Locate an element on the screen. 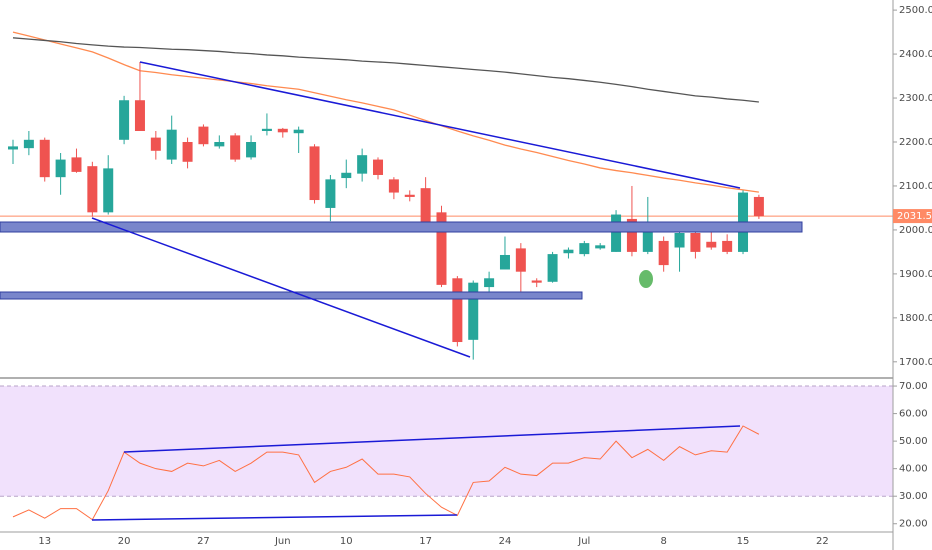 Image resolution: width=932 pixels, height=550 pixels. moving-average is located at coordinates (385, 70).